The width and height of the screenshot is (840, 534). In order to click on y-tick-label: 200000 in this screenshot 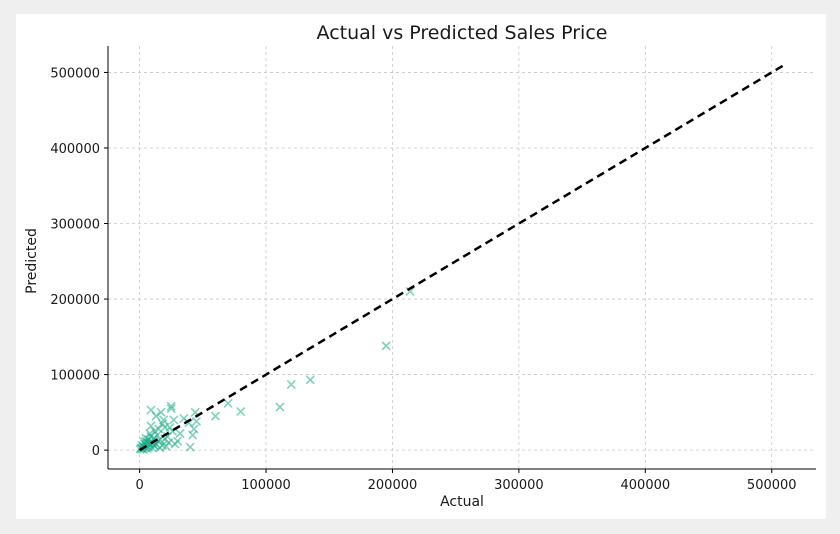, I will do `click(75, 300)`.